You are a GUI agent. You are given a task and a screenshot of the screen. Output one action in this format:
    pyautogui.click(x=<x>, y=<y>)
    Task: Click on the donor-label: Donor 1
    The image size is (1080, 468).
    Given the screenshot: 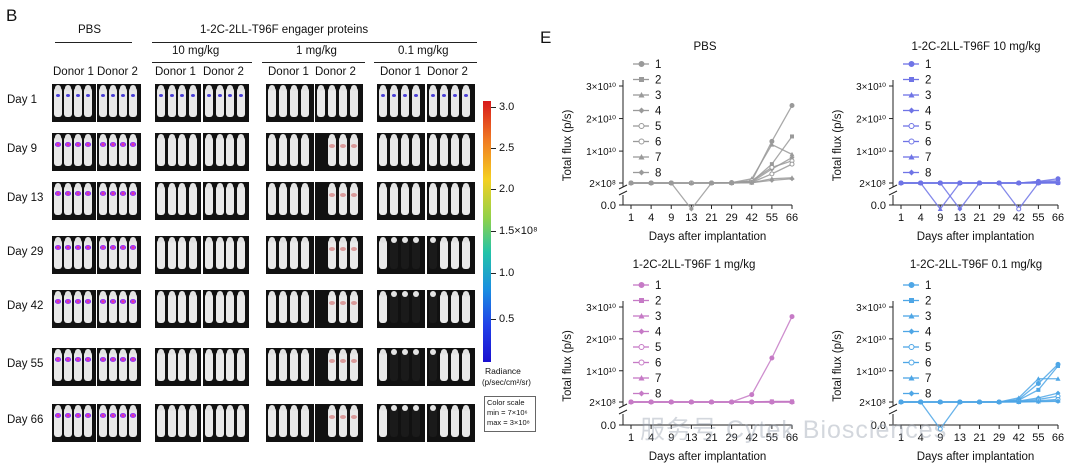 What is the action you would take?
    pyautogui.click(x=288, y=72)
    